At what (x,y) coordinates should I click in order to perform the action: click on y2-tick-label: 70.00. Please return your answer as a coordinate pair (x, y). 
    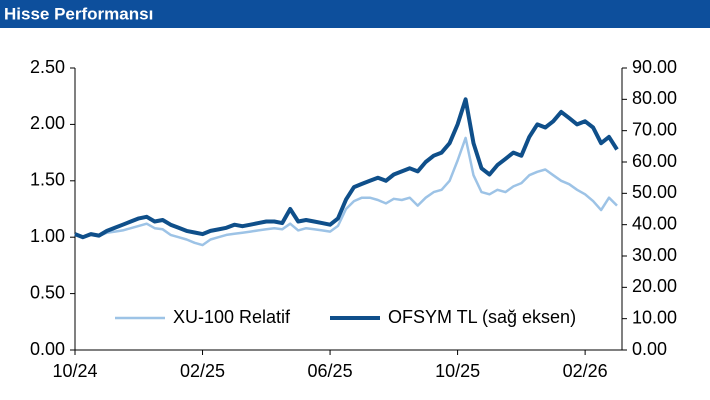
    Looking at the image, I should click on (654, 129).